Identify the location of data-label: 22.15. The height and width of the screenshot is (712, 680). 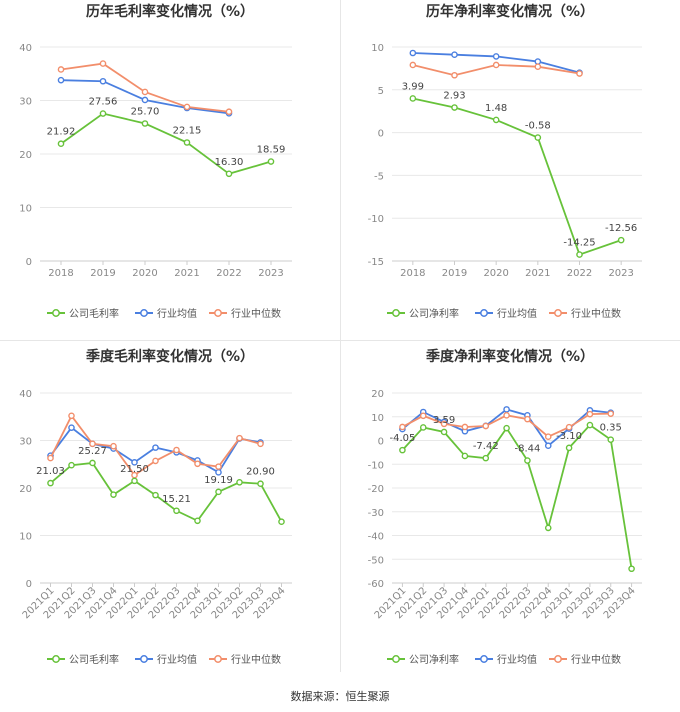
(187, 130).